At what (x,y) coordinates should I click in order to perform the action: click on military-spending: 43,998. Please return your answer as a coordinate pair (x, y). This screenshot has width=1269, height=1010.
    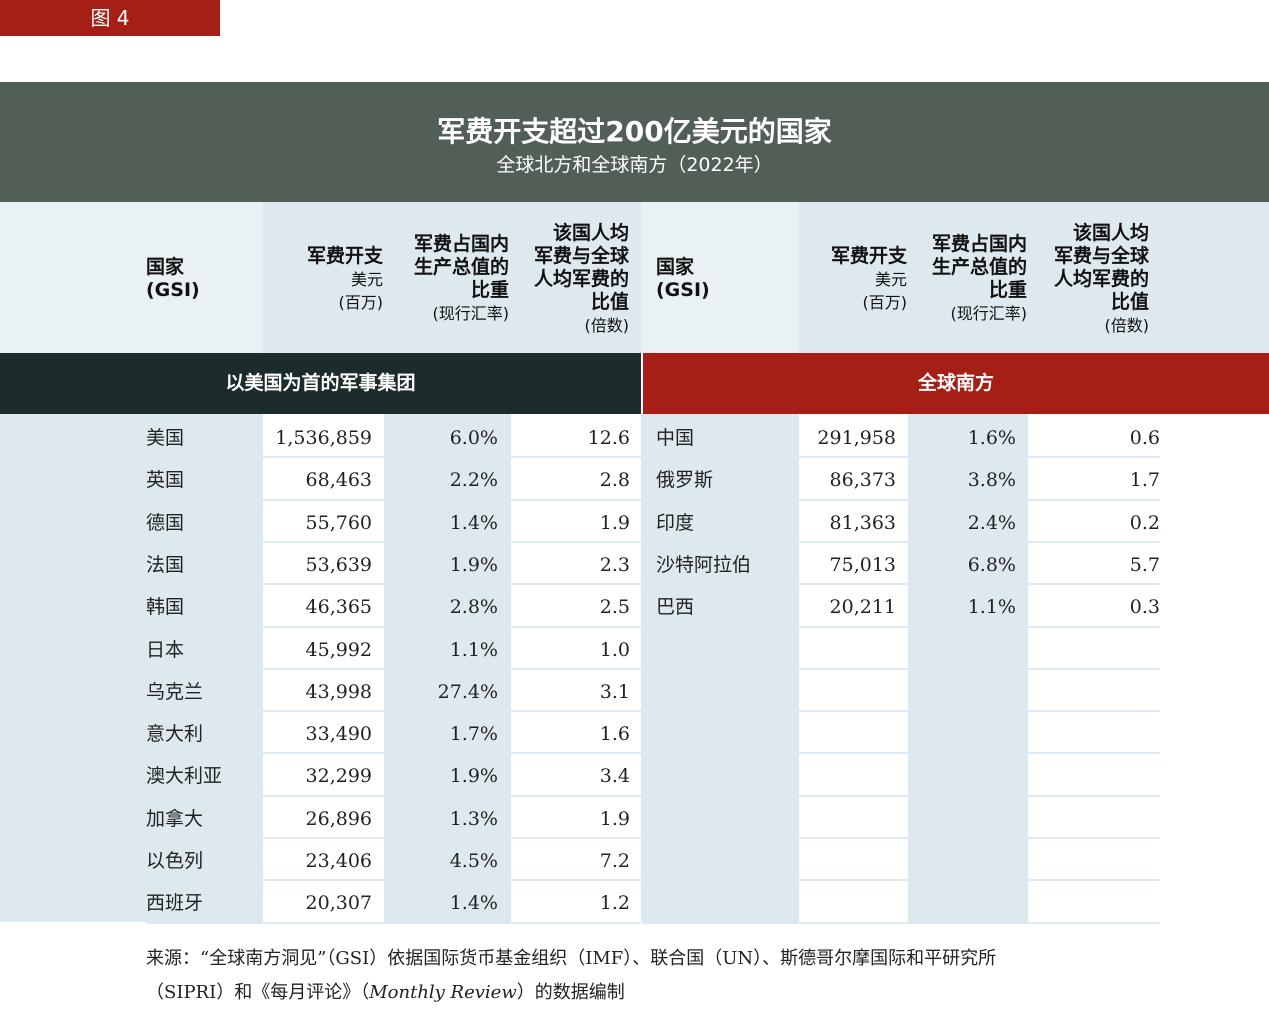
    Looking at the image, I should click on (338, 691).